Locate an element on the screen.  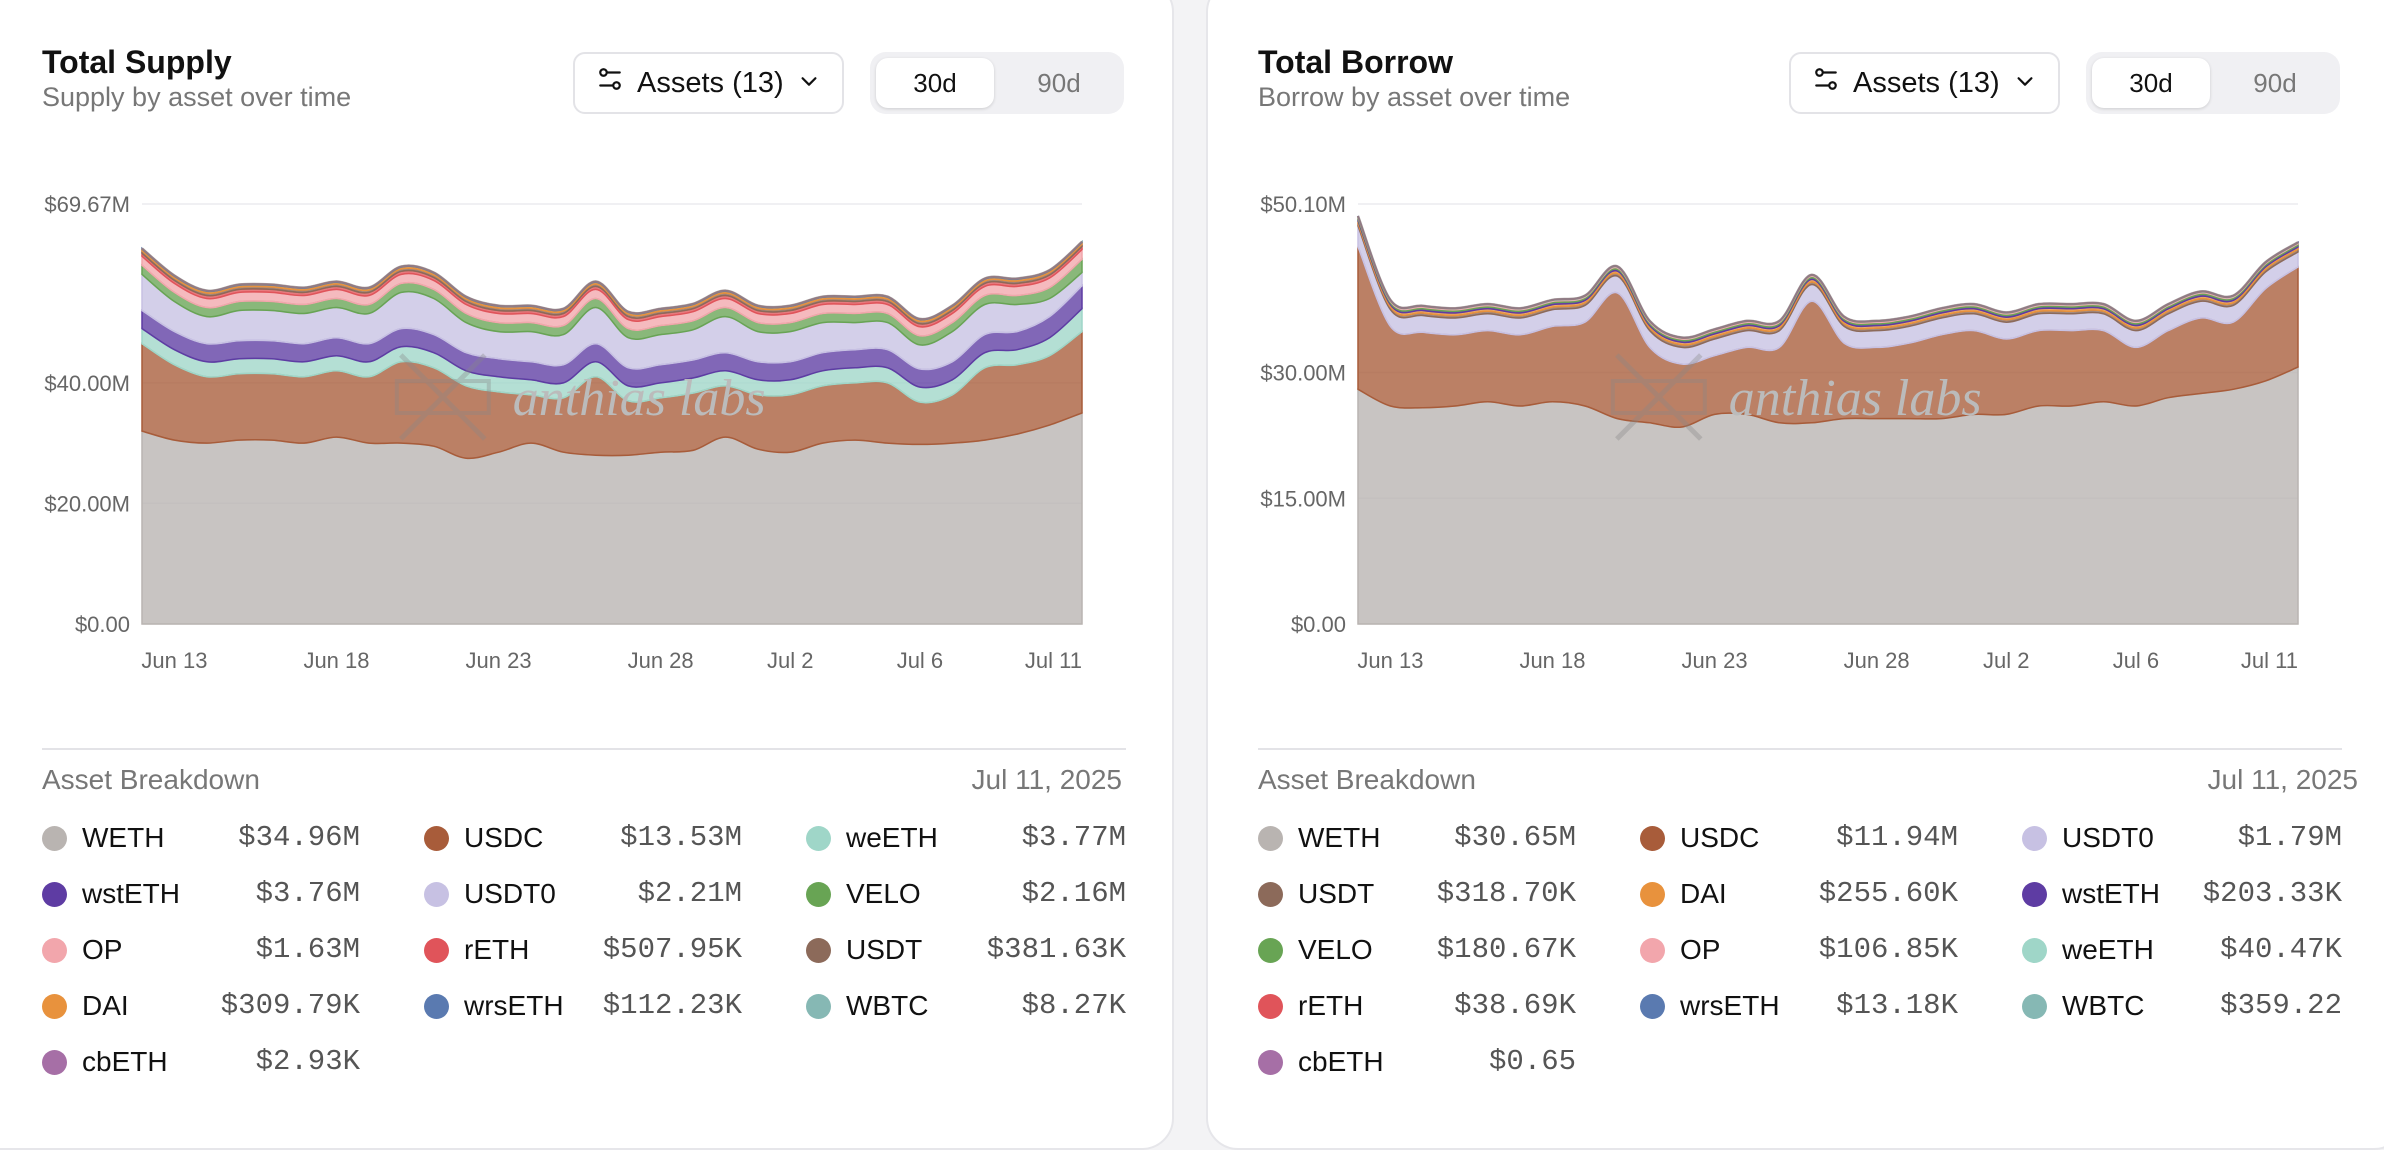
supply-range-90d: 90d is located at coordinates (1059, 82).